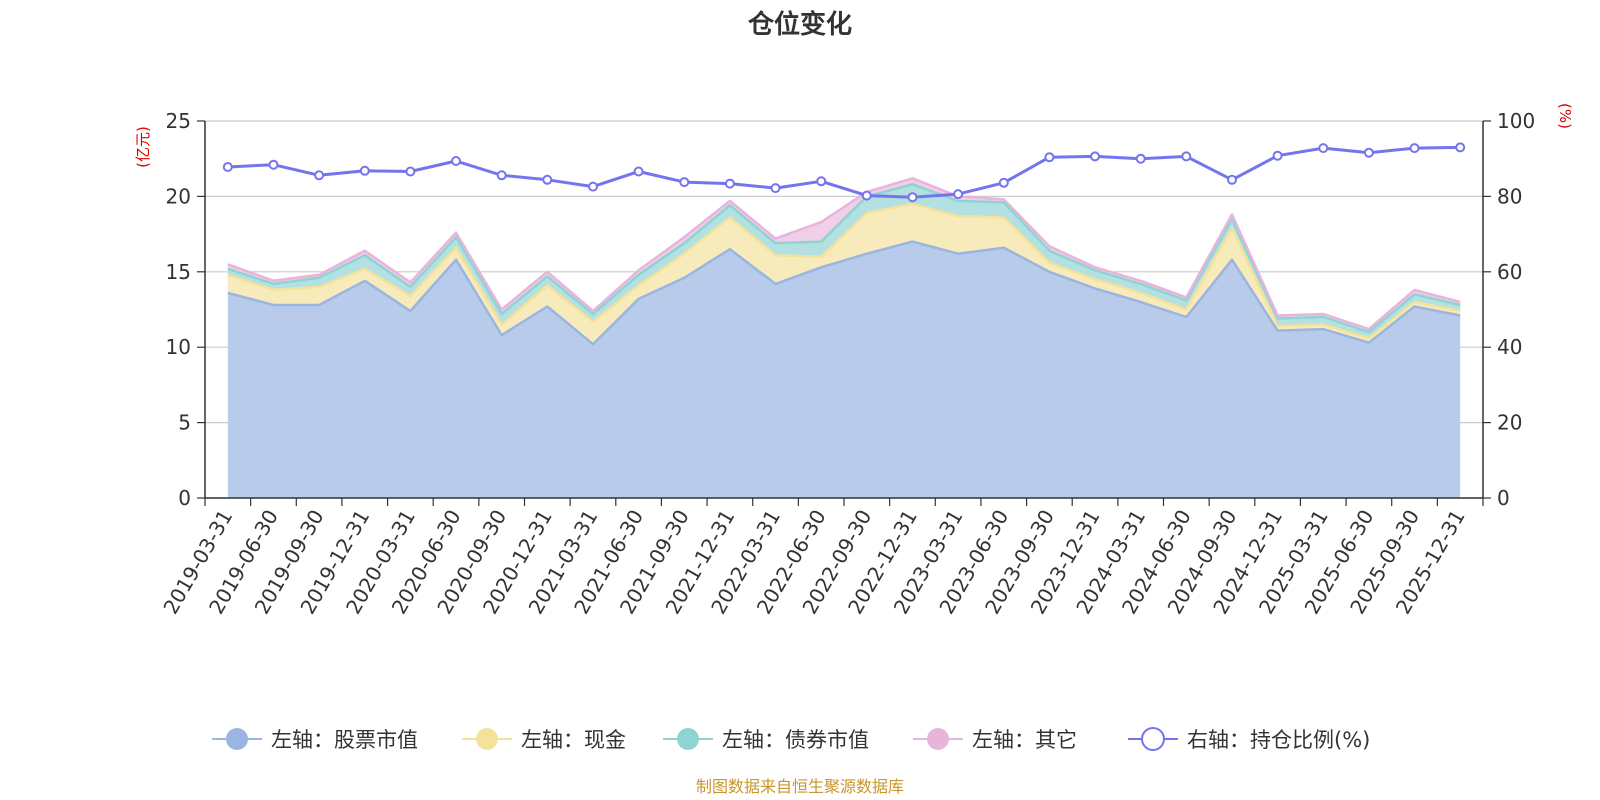 Image resolution: width=1600 pixels, height=800 pixels. I want to click on legend-label: 左轴：股票市值, so click(344, 740).